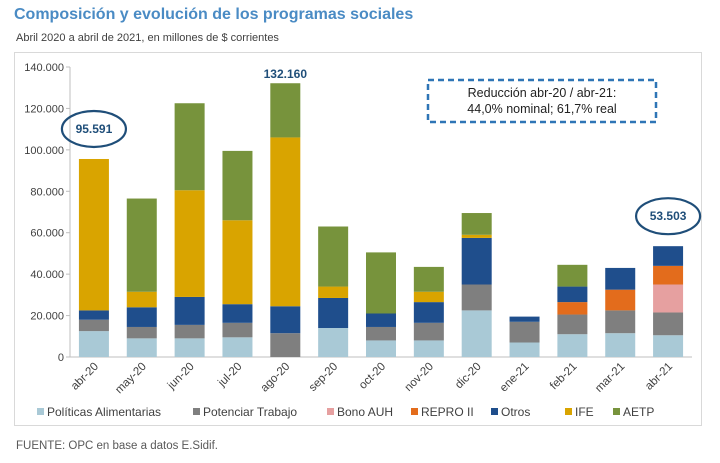  Describe the element at coordinates (229, 375) in the screenshot. I see `x-tick-label: jul-20` at that location.